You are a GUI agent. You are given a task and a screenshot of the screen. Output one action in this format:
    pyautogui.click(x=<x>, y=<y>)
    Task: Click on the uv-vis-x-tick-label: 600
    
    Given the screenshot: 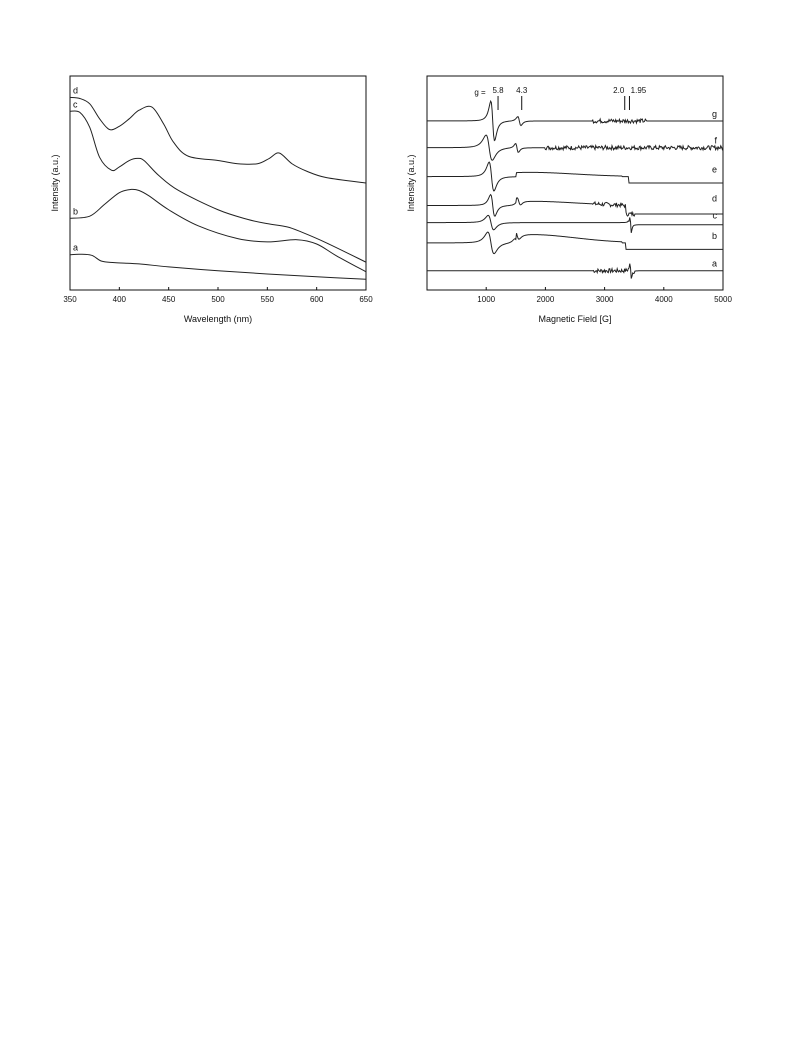 What is the action you would take?
    pyautogui.click(x=317, y=299)
    